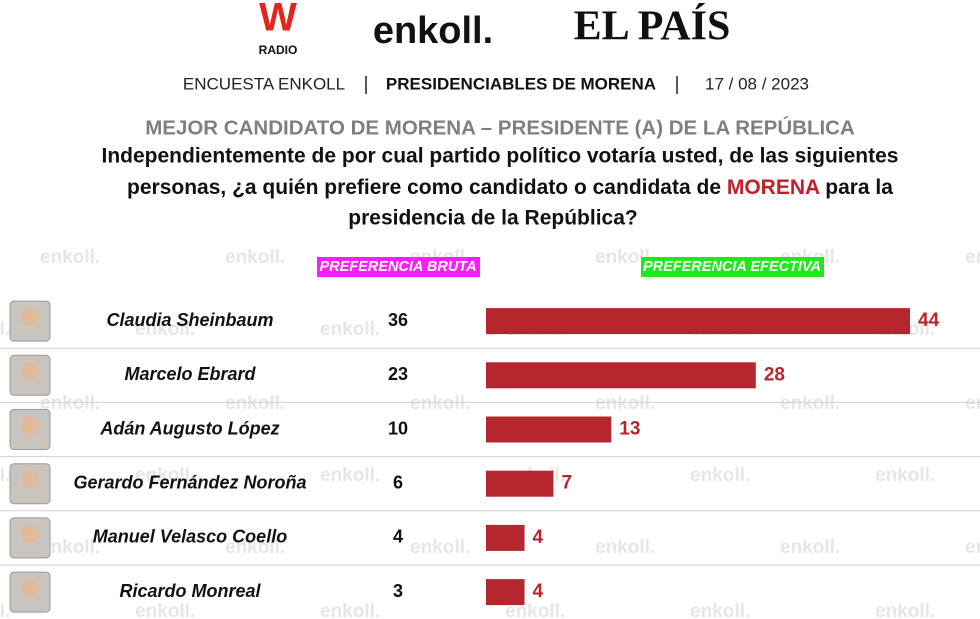 The width and height of the screenshot is (980, 619). Describe the element at coordinates (398, 374) in the screenshot. I see `raw-value: 23` at that location.